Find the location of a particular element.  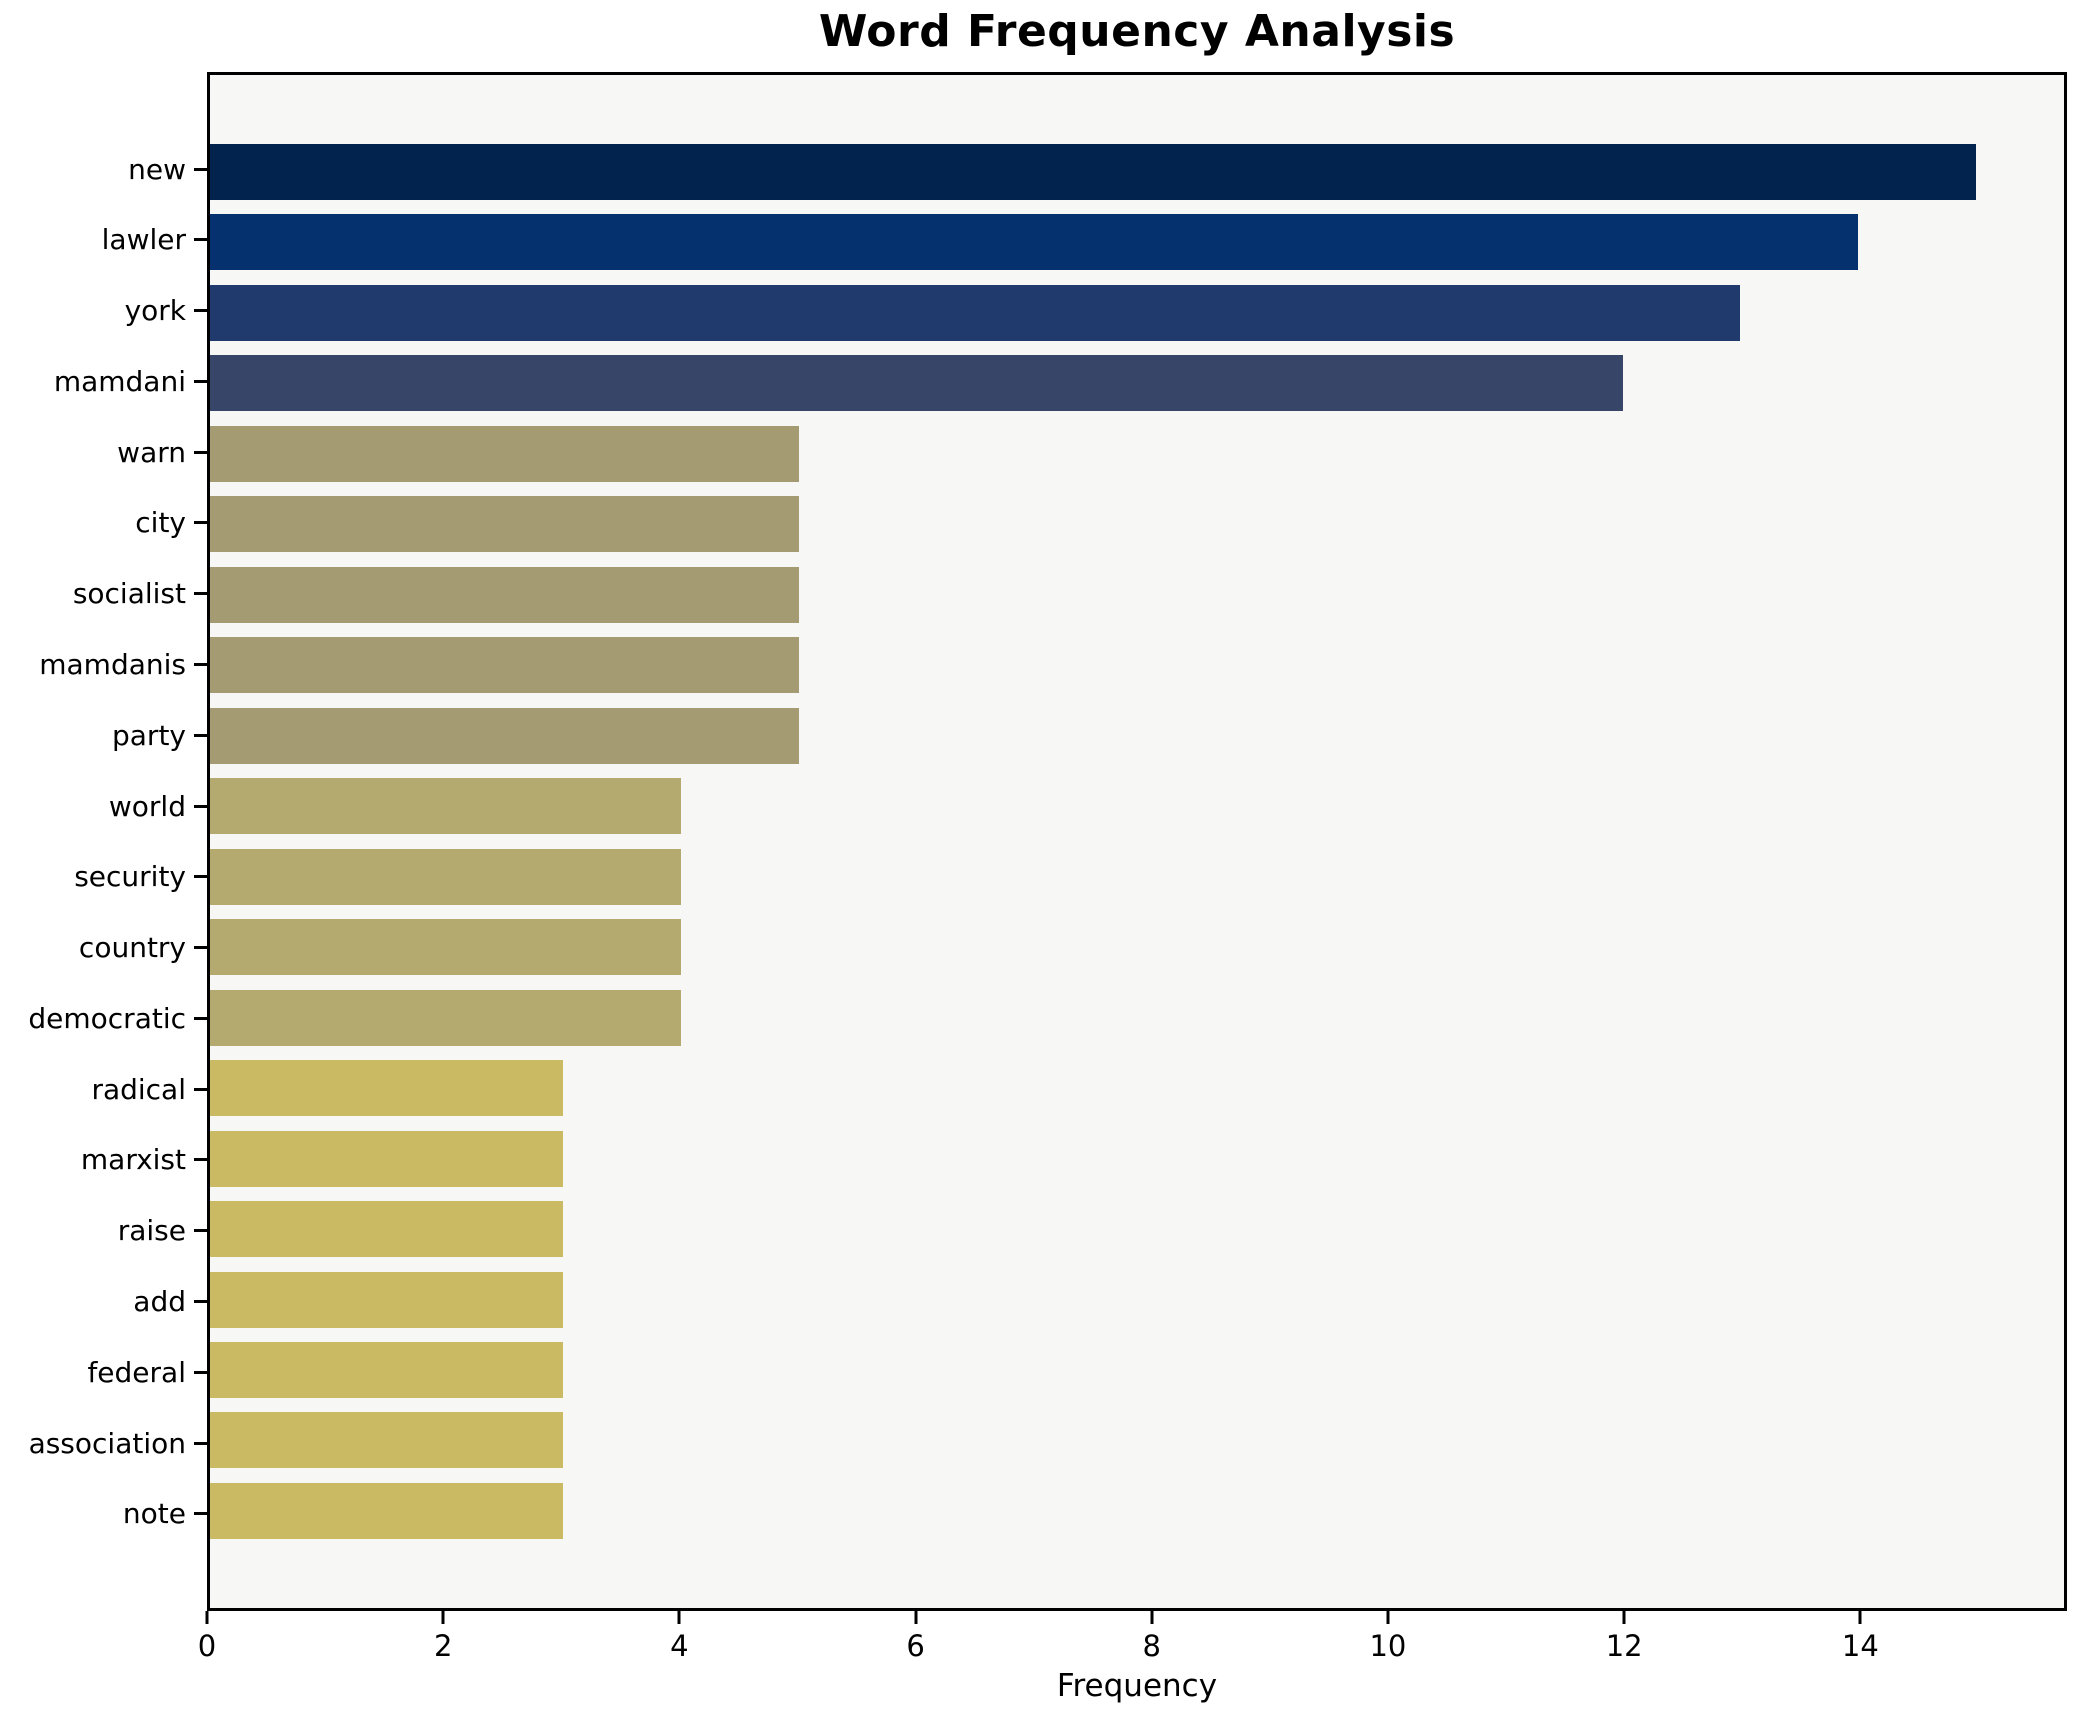

y-tick-row-country: country is located at coordinates (103, 948).